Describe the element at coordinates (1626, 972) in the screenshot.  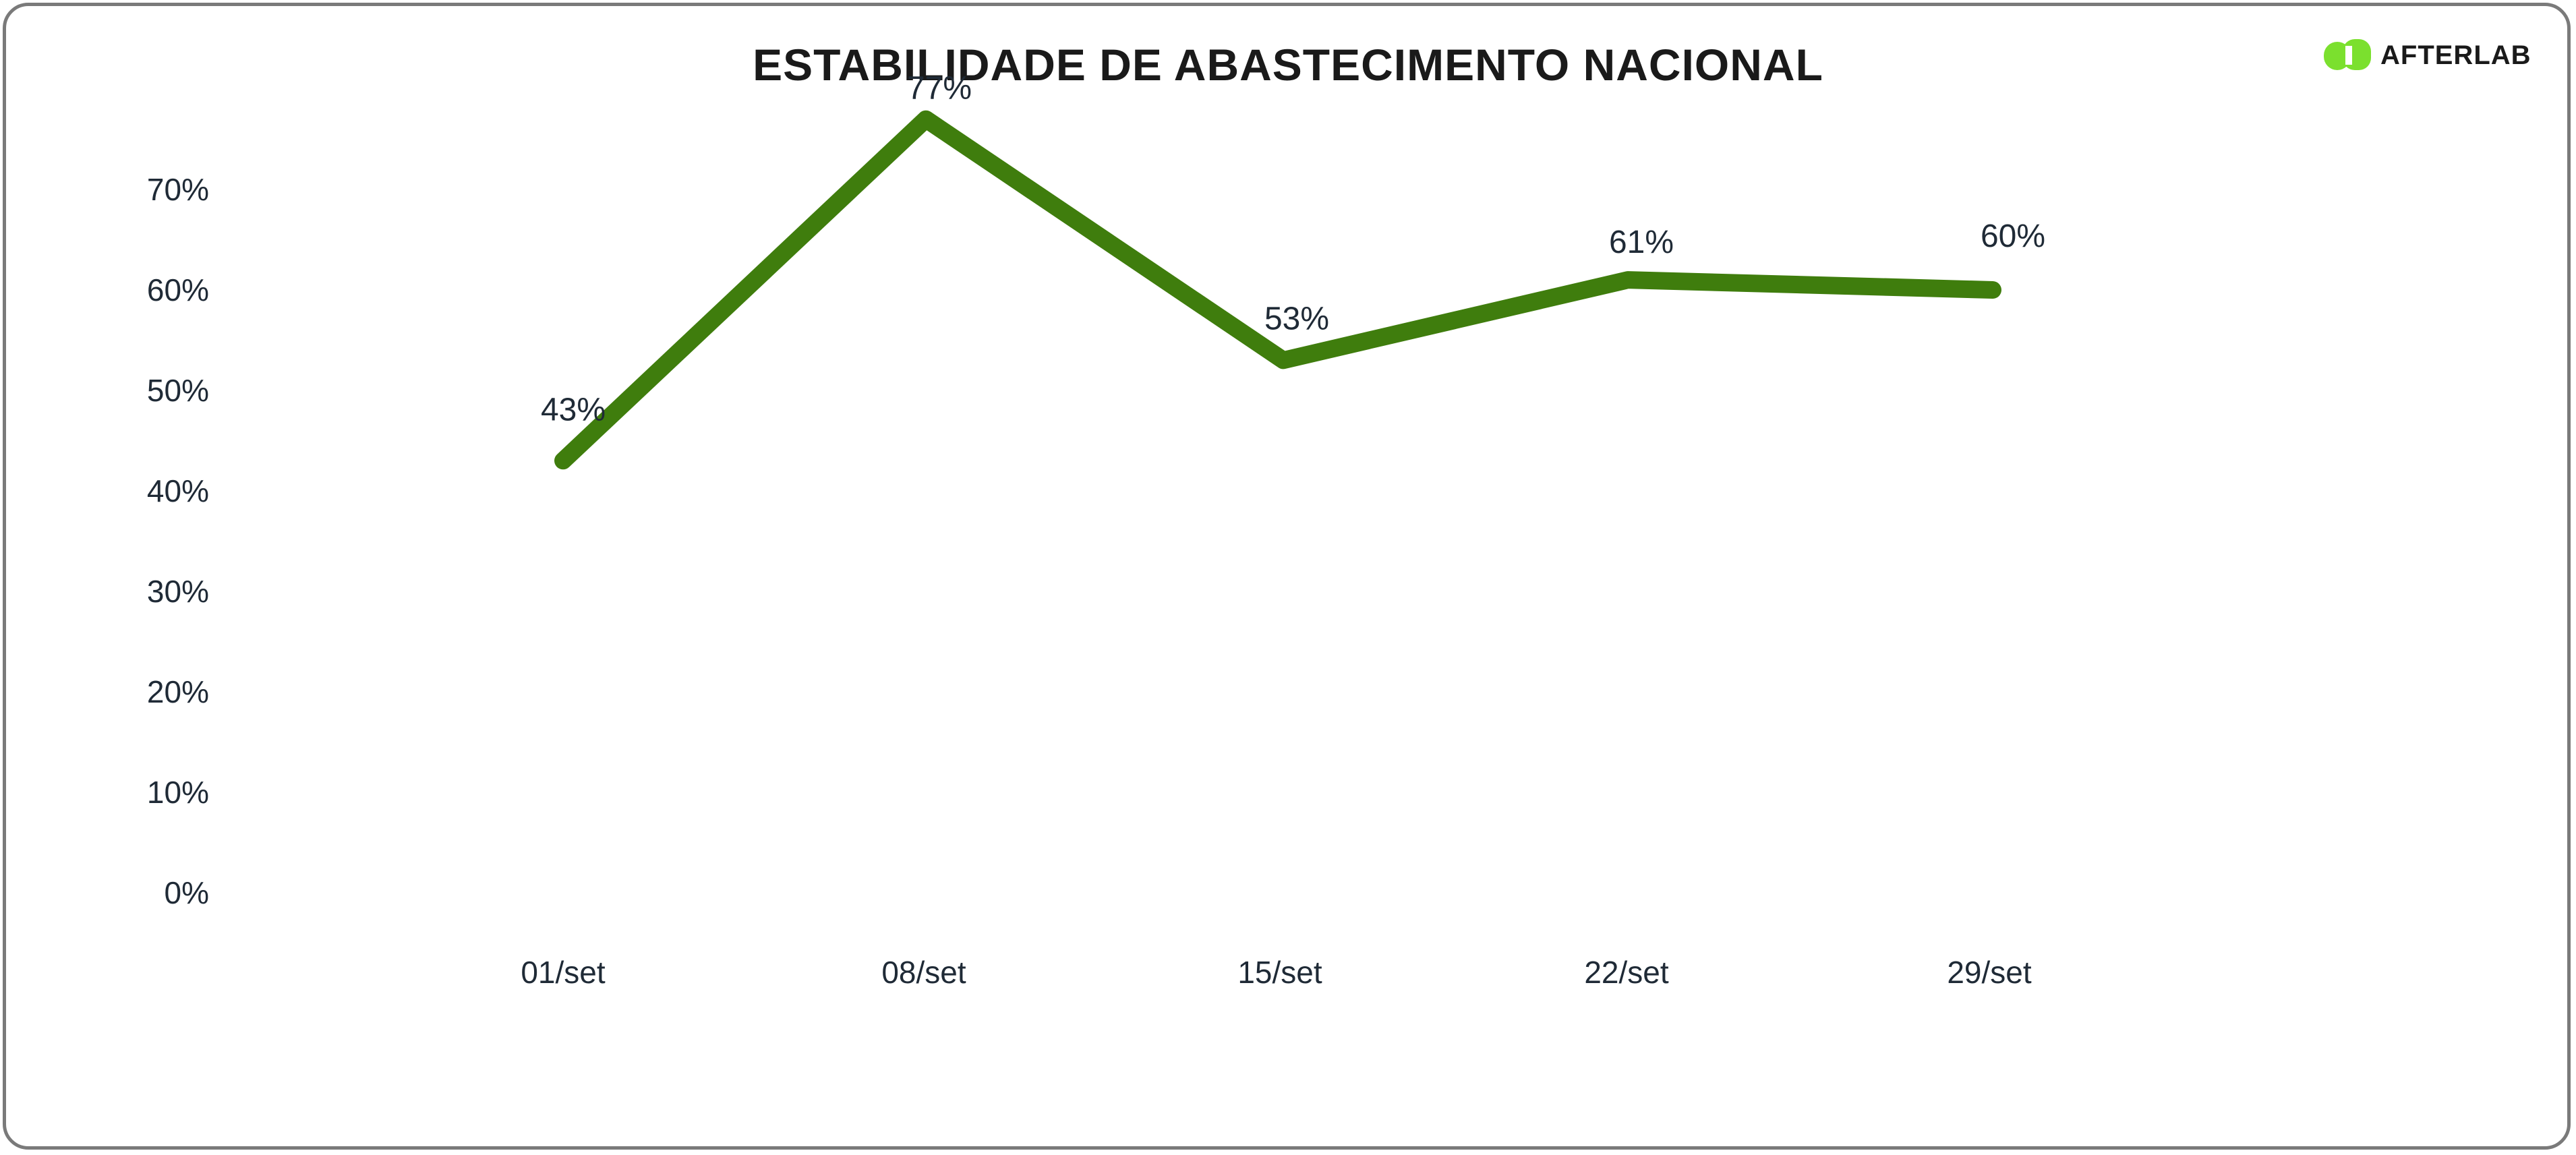
I see `x-tick-label: 22/set` at that location.